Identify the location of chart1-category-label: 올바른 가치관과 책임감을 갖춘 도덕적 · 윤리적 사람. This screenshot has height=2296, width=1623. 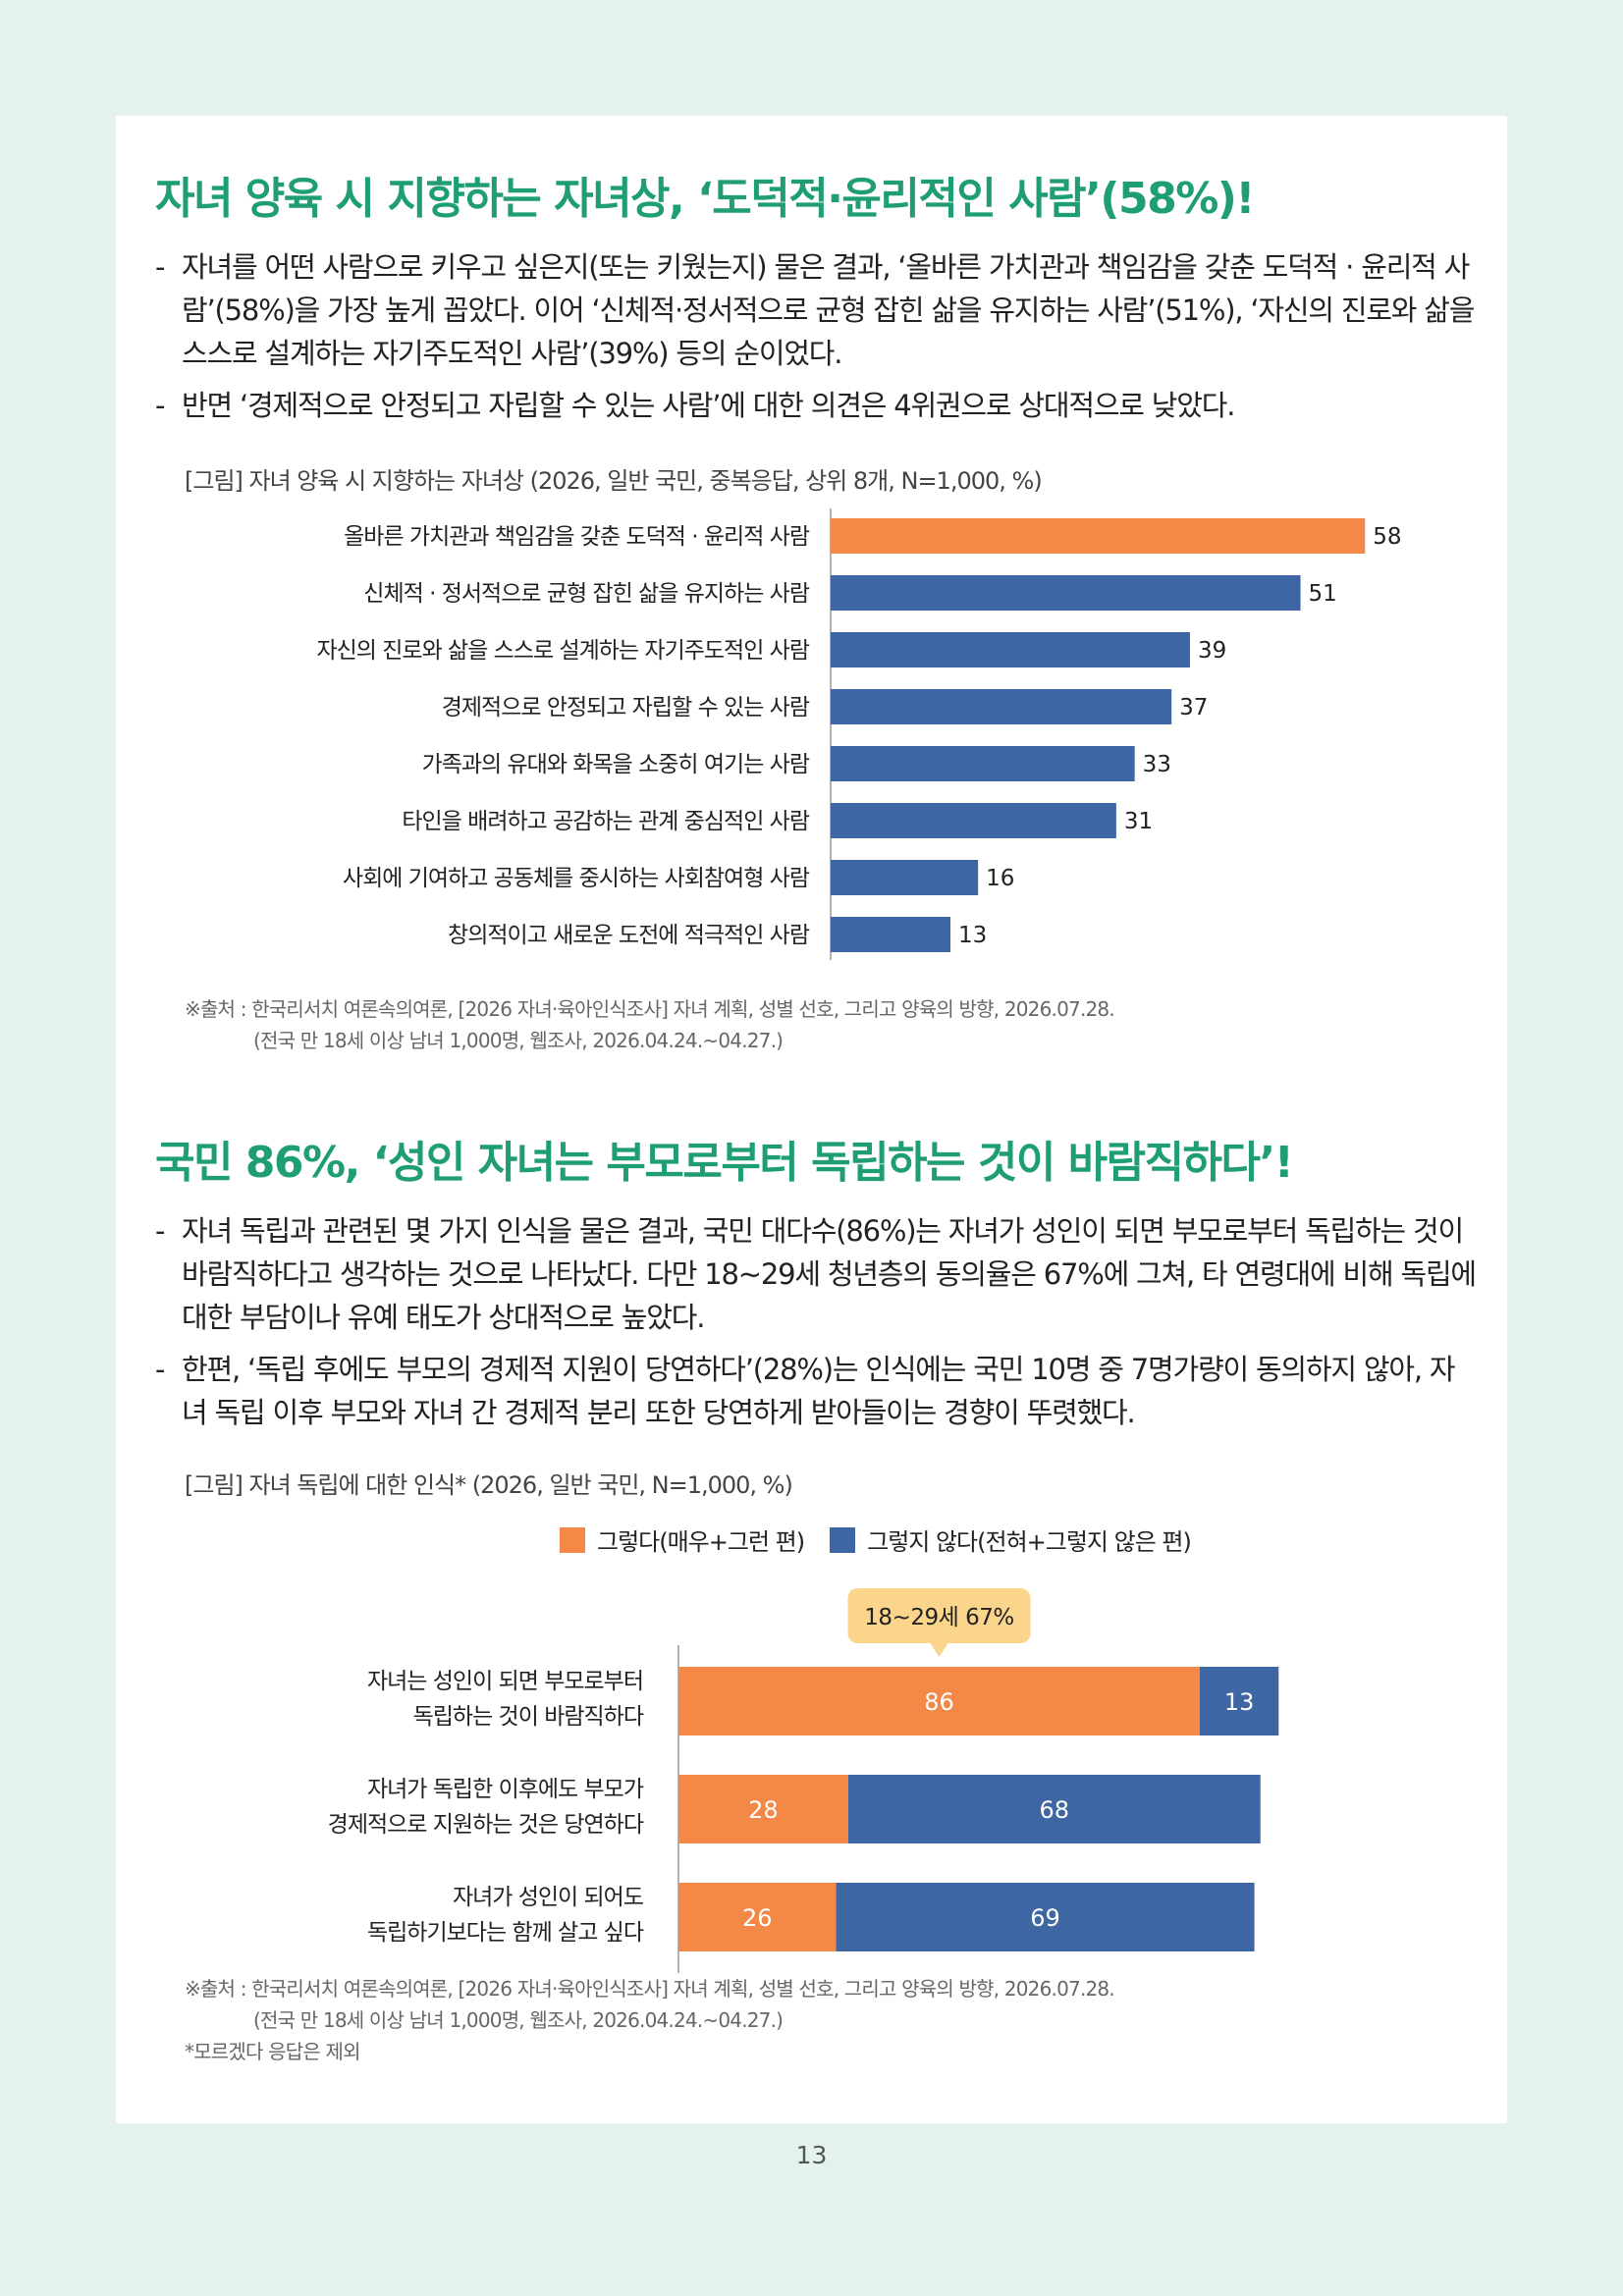
(577, 537).